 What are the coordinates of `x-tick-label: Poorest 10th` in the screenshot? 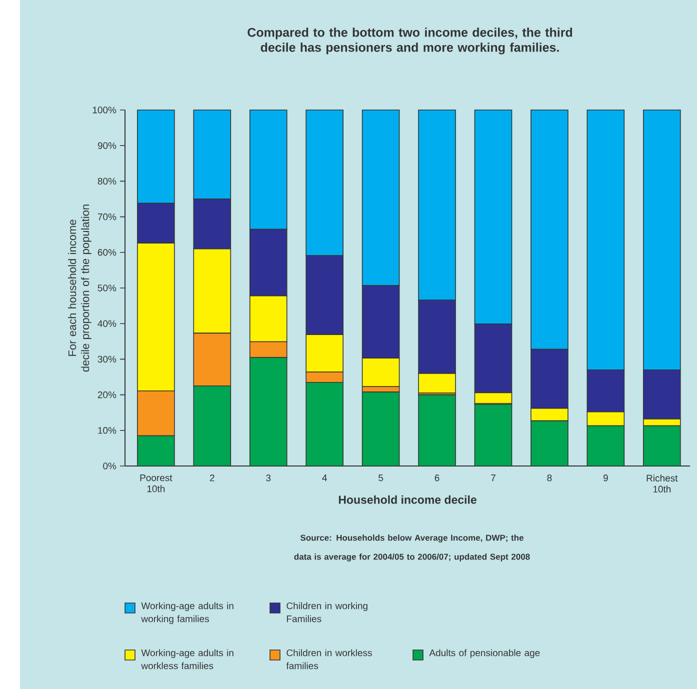 It's located at (156, 483).